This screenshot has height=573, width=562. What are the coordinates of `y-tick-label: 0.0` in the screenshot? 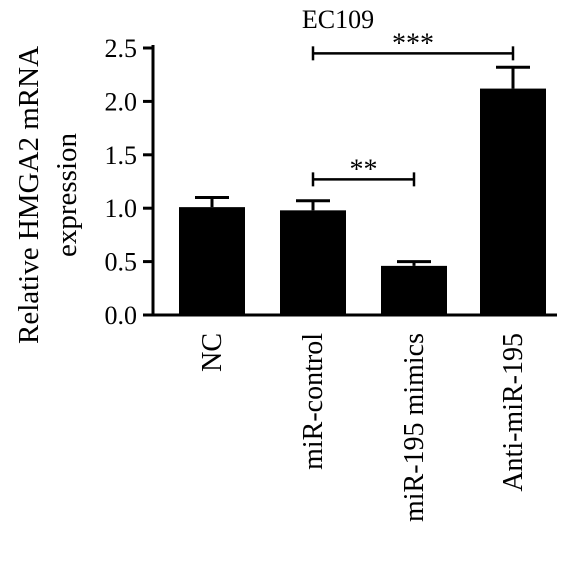 It's located at (121, 315).